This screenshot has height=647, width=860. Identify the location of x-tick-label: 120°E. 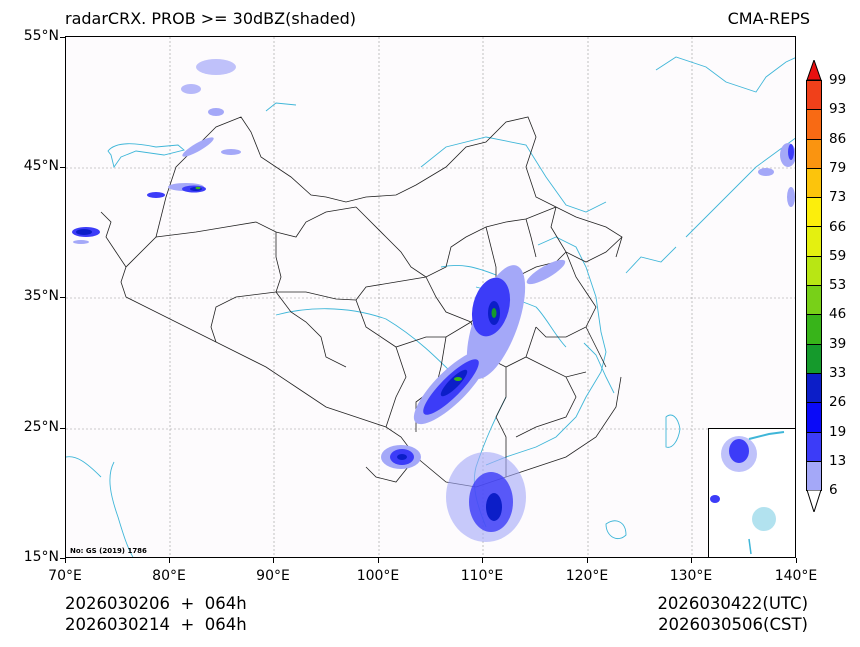
(587, 576).